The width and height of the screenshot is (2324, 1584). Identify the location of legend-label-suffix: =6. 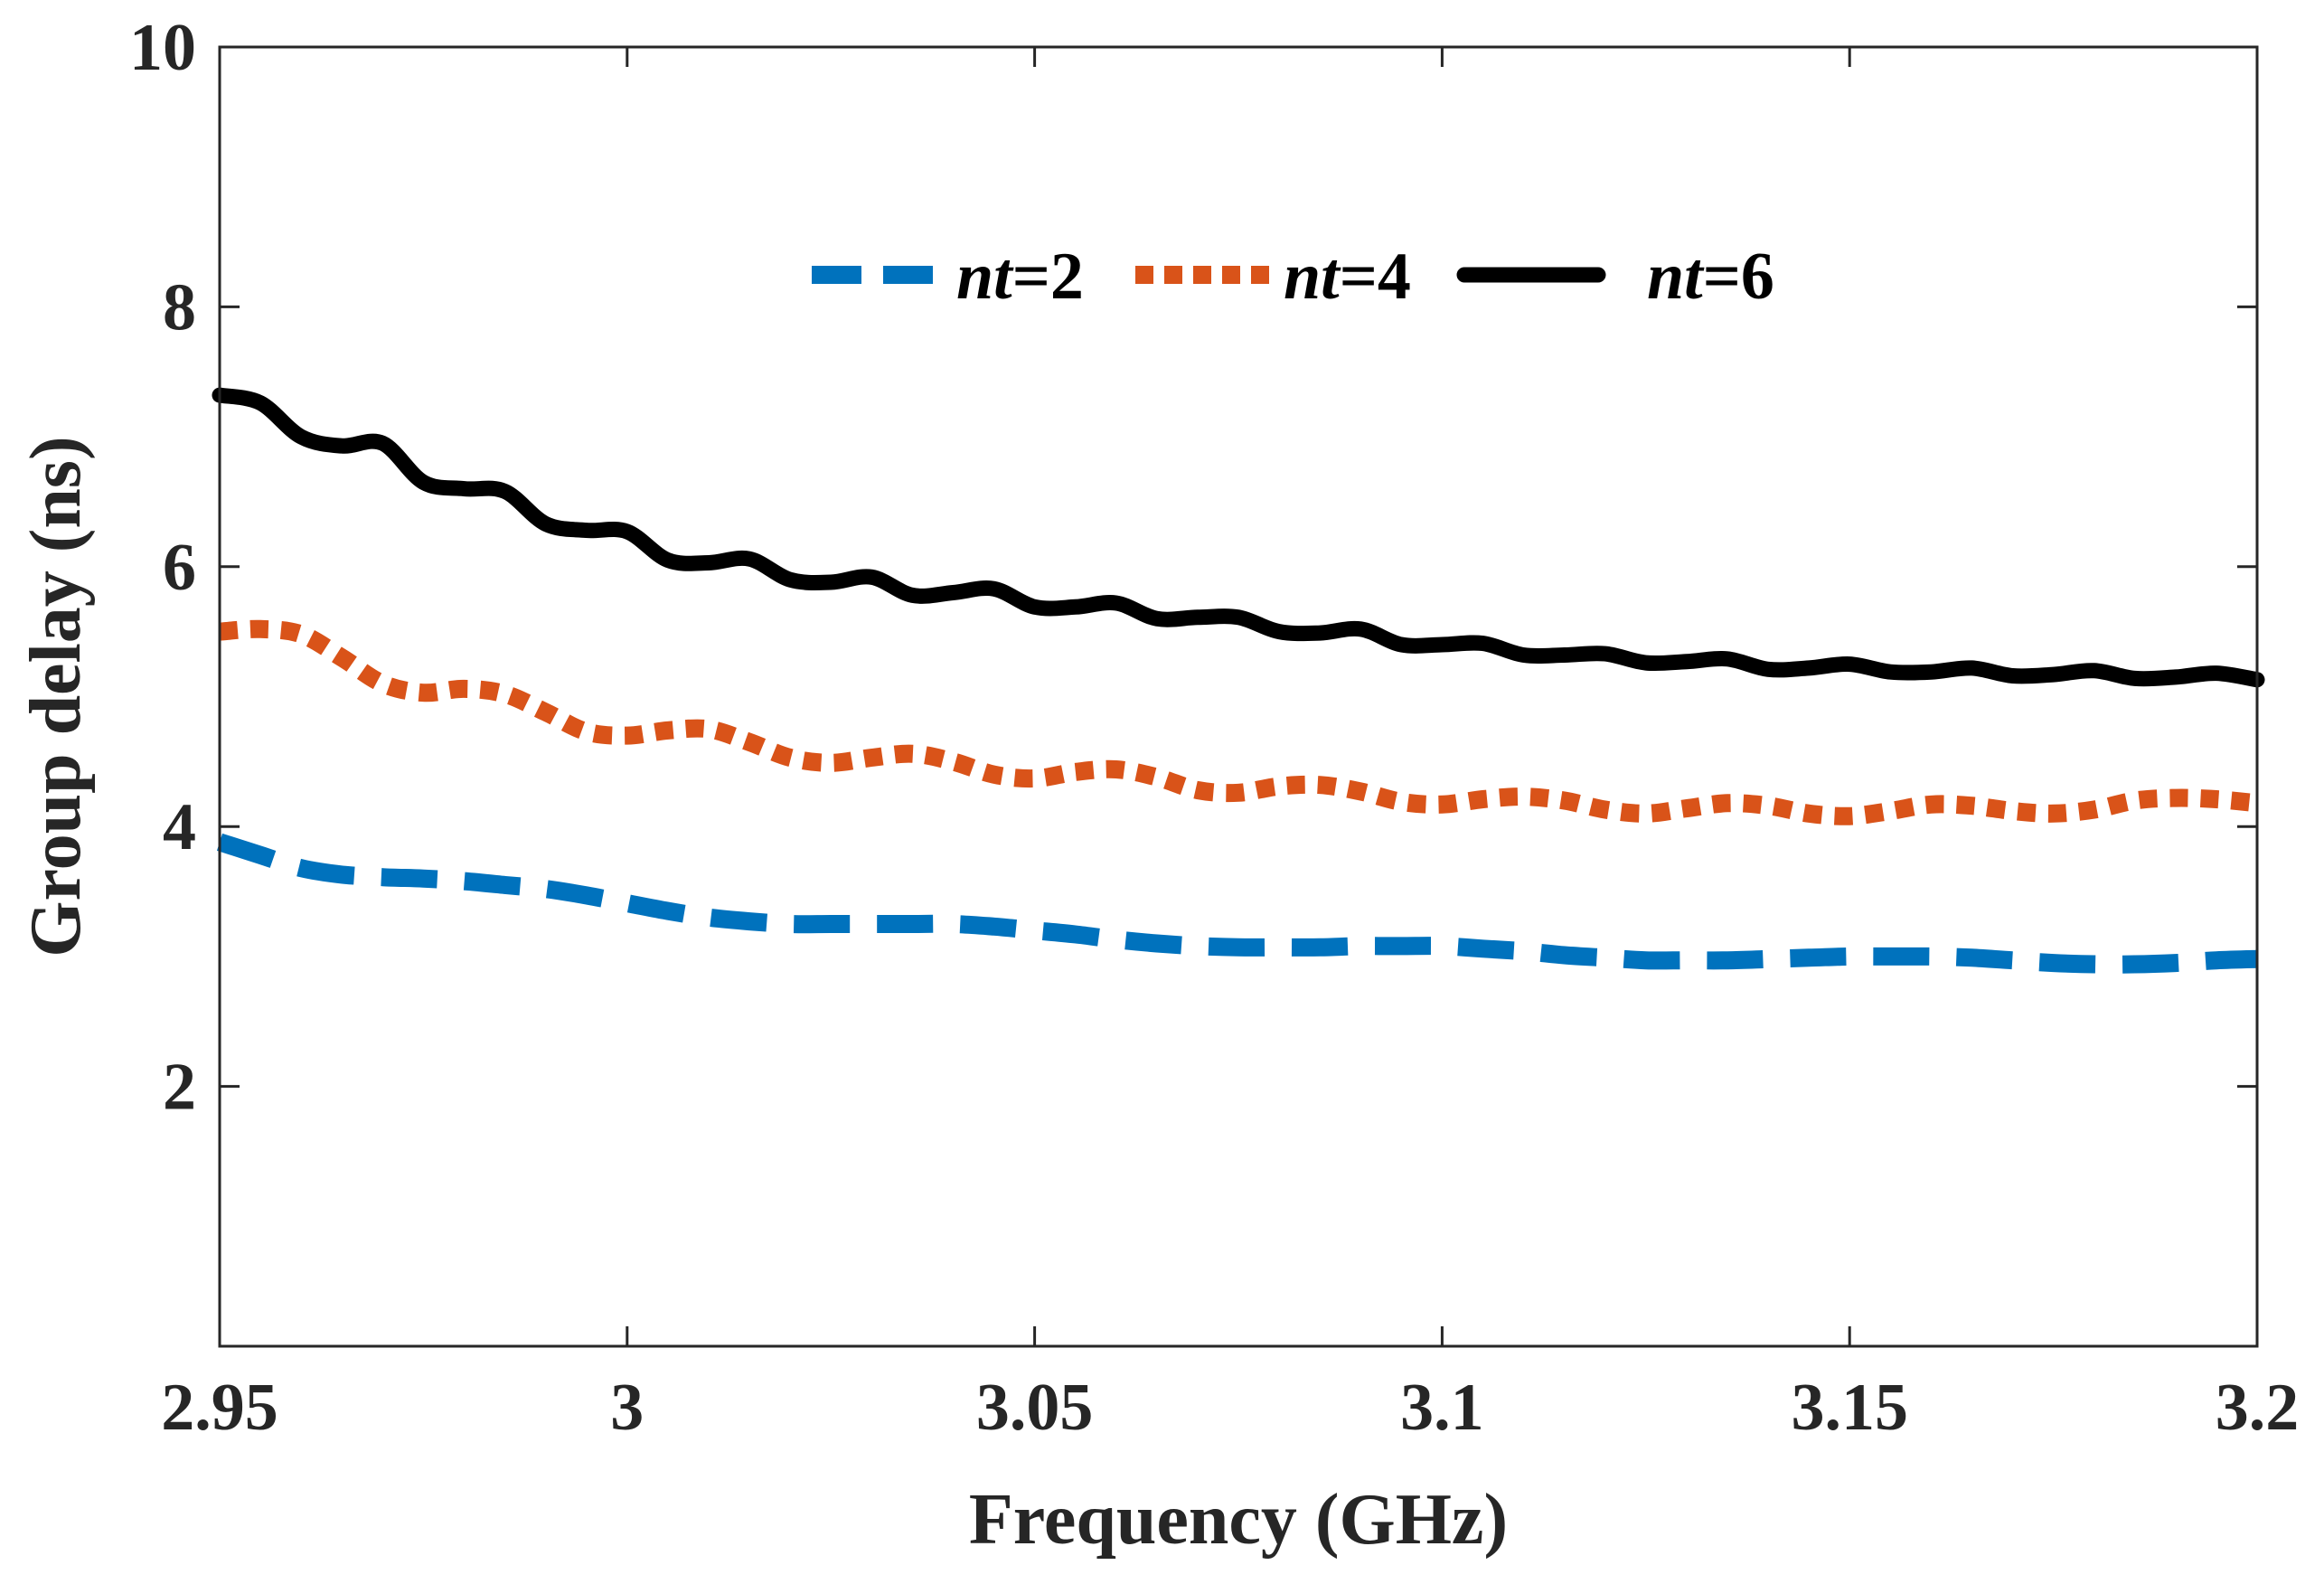
(1738, 277).